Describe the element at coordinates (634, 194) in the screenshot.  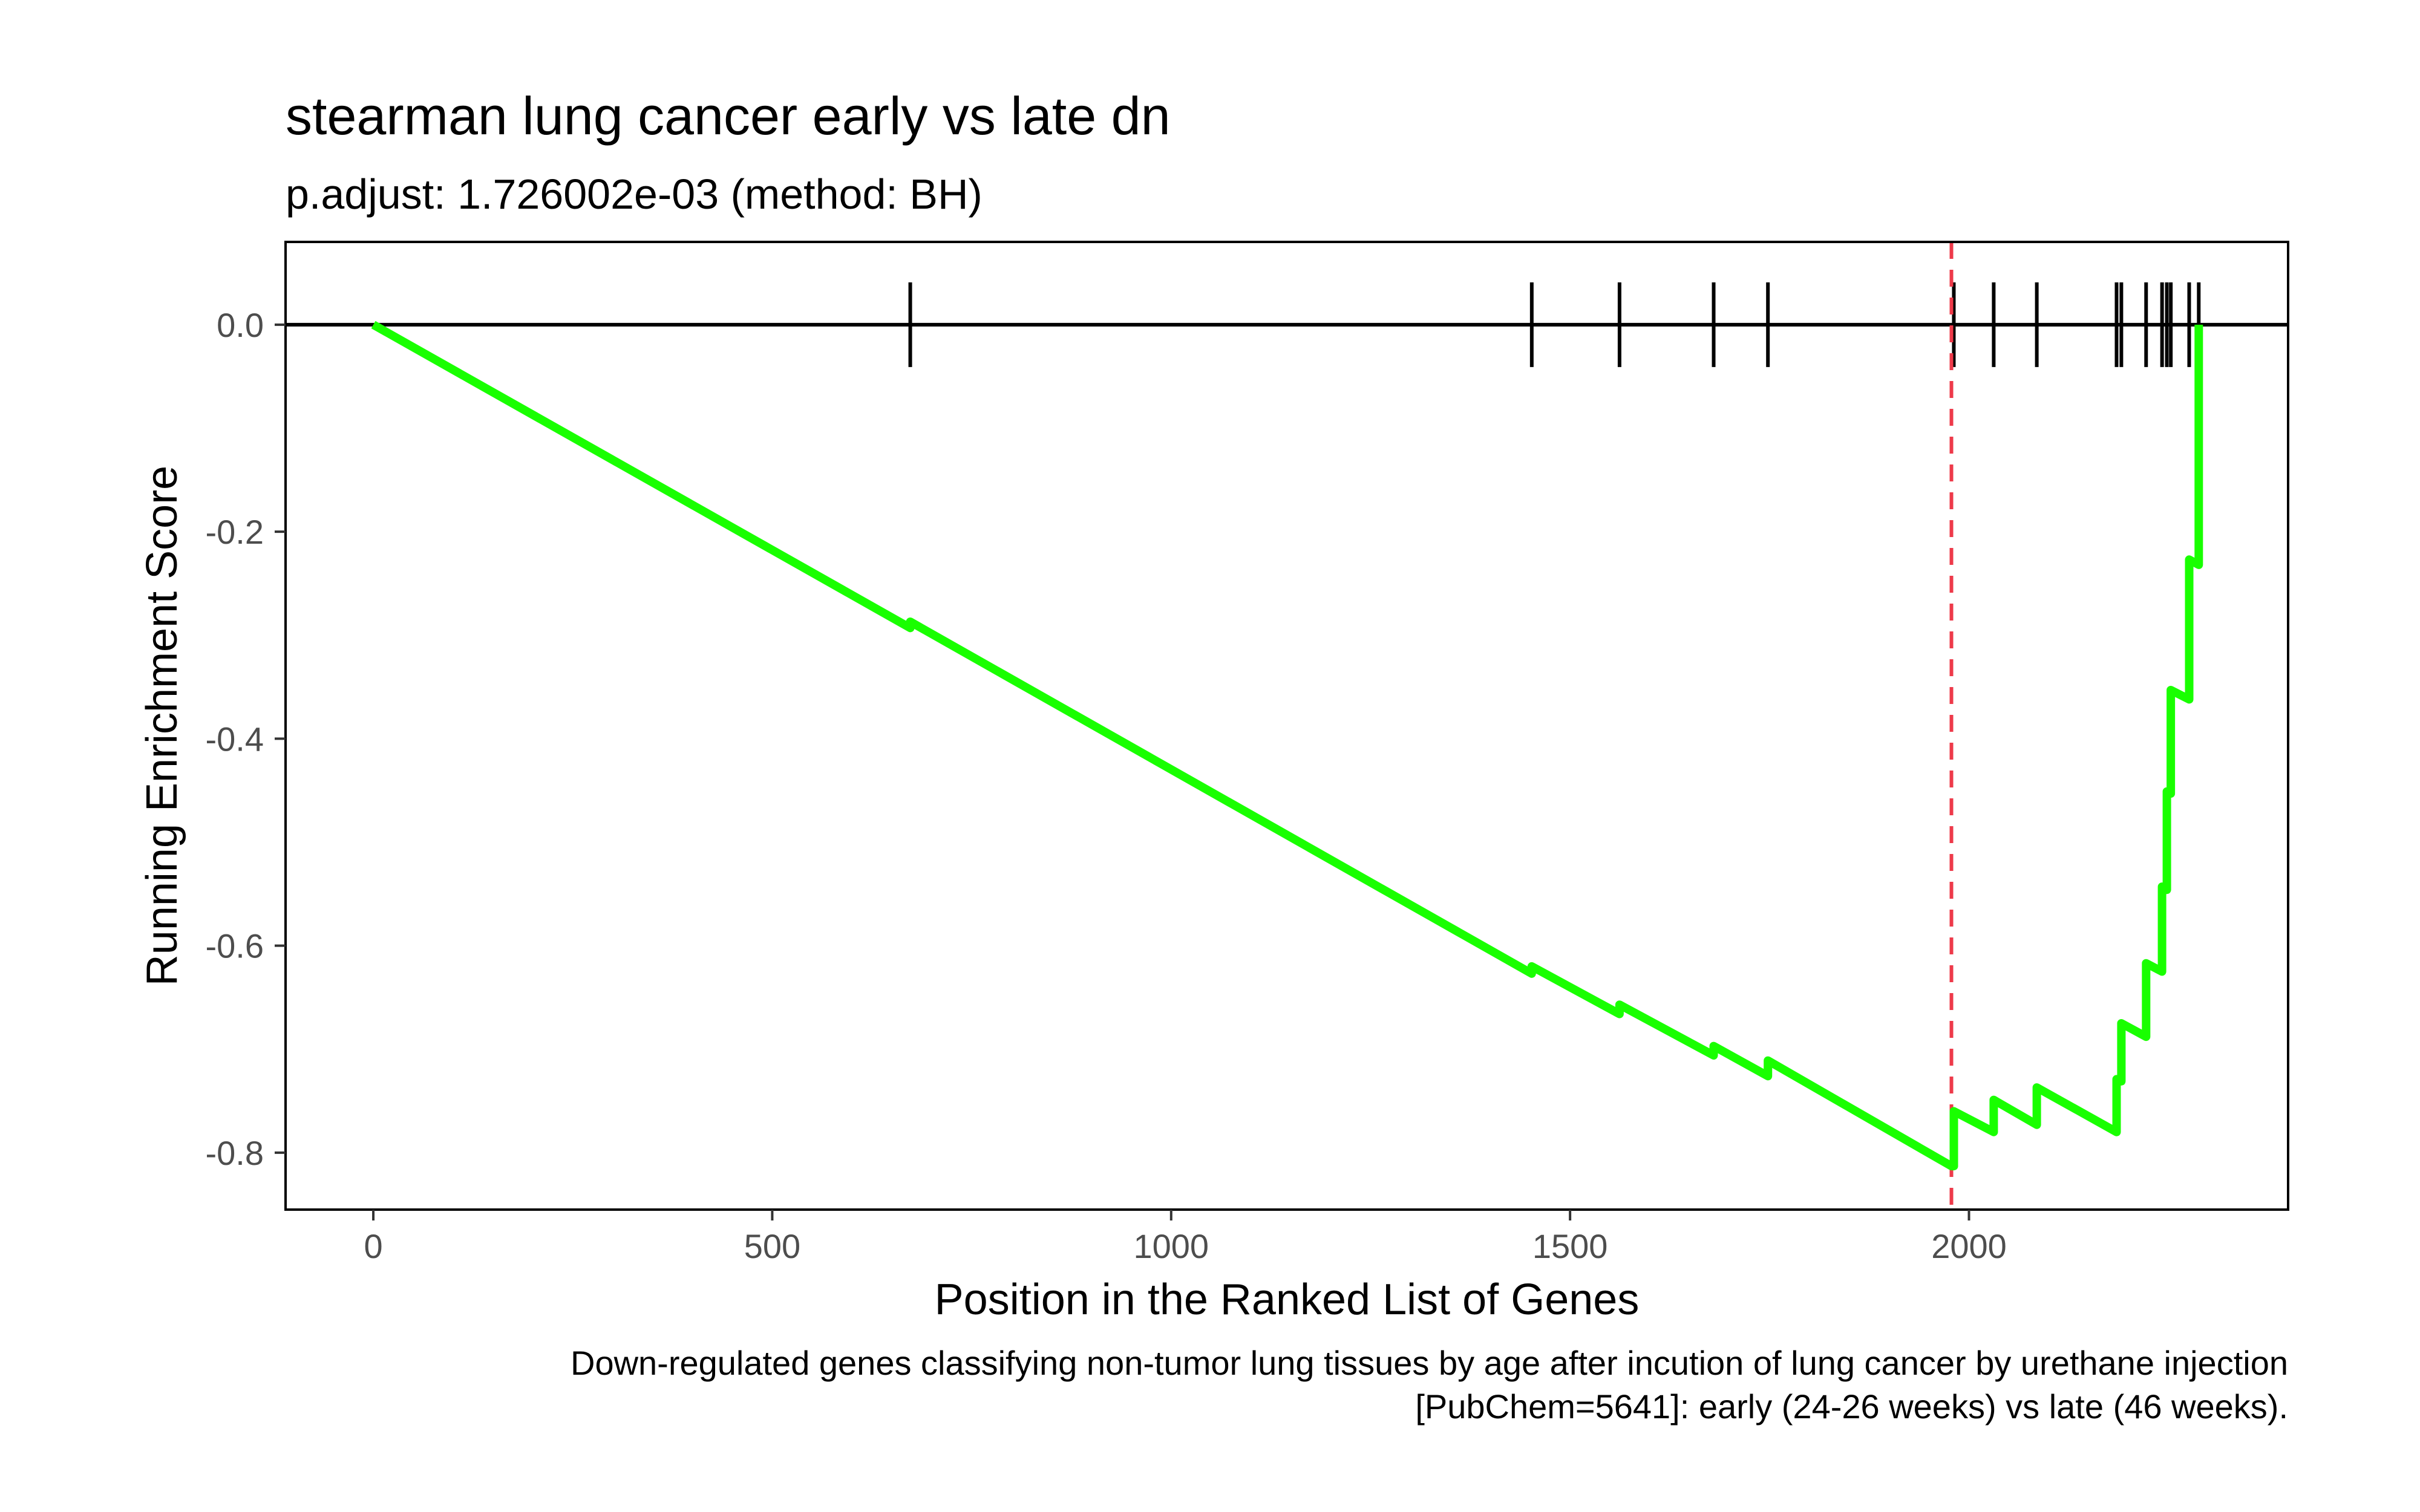
I see `chart-subtitle: p.adjust: 1.726002e-03 (method: BH)` at that location.